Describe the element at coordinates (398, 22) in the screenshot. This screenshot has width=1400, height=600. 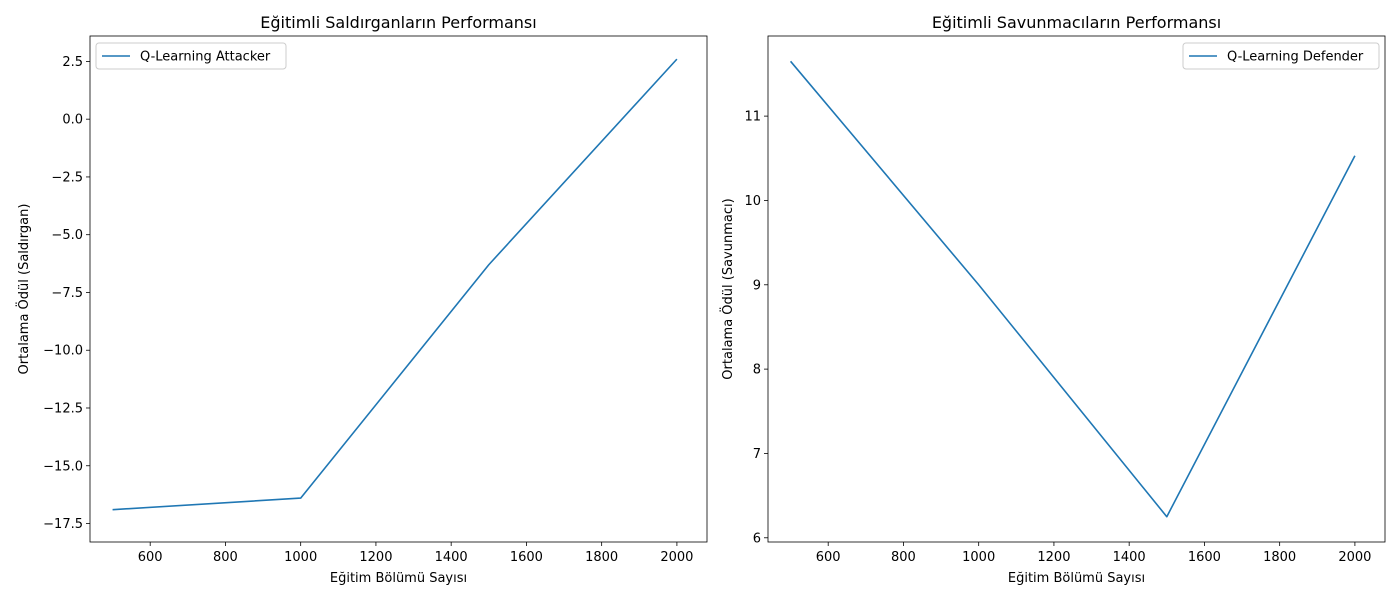
I see `chart-title: Eğitimli Saldırganların Performansı` at that location.